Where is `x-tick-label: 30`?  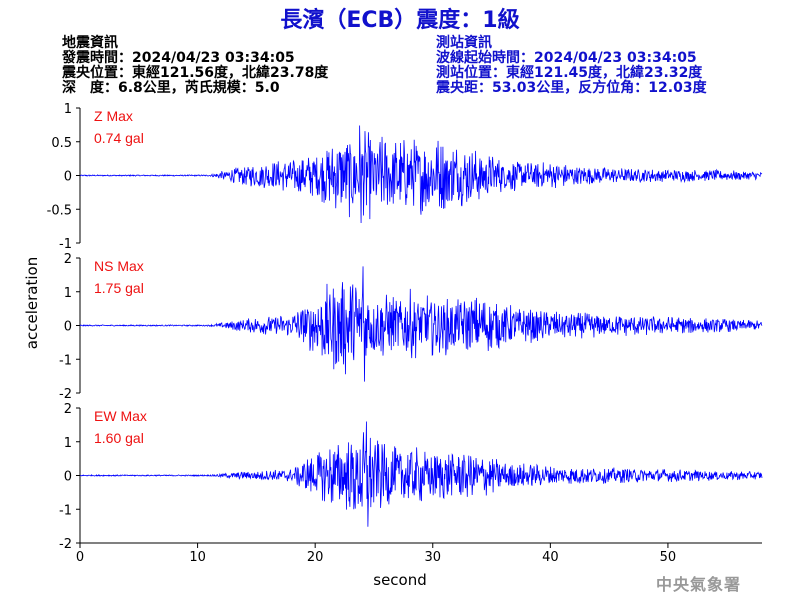 x-tick-label: 30 is located at coordinates (432, 557).